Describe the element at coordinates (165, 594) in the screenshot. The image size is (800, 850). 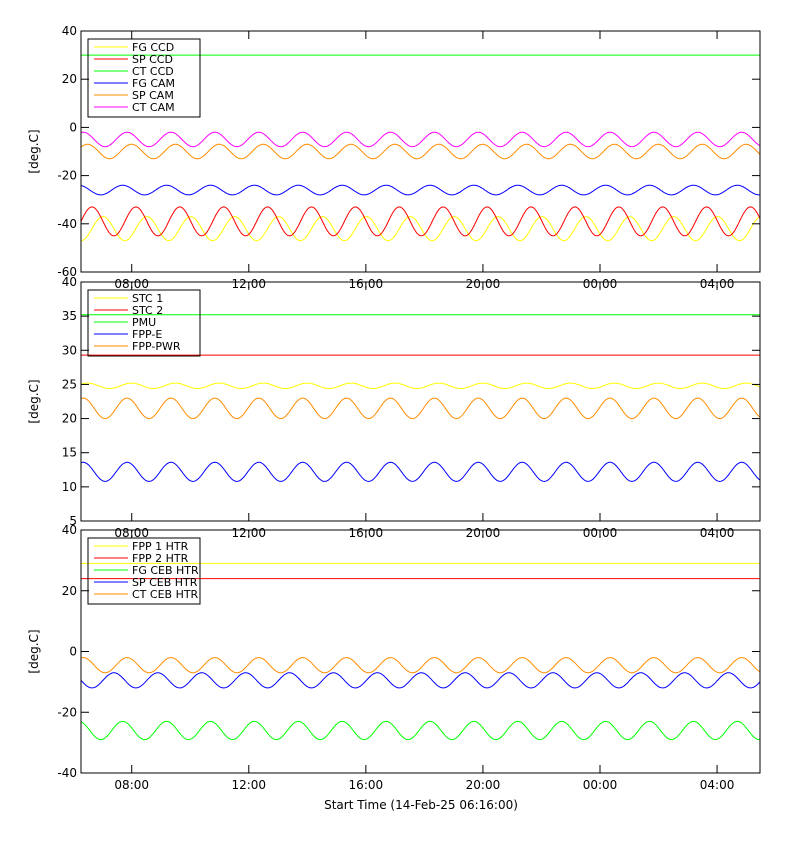
I see `legend-label: CT CEB HTR` at that location.